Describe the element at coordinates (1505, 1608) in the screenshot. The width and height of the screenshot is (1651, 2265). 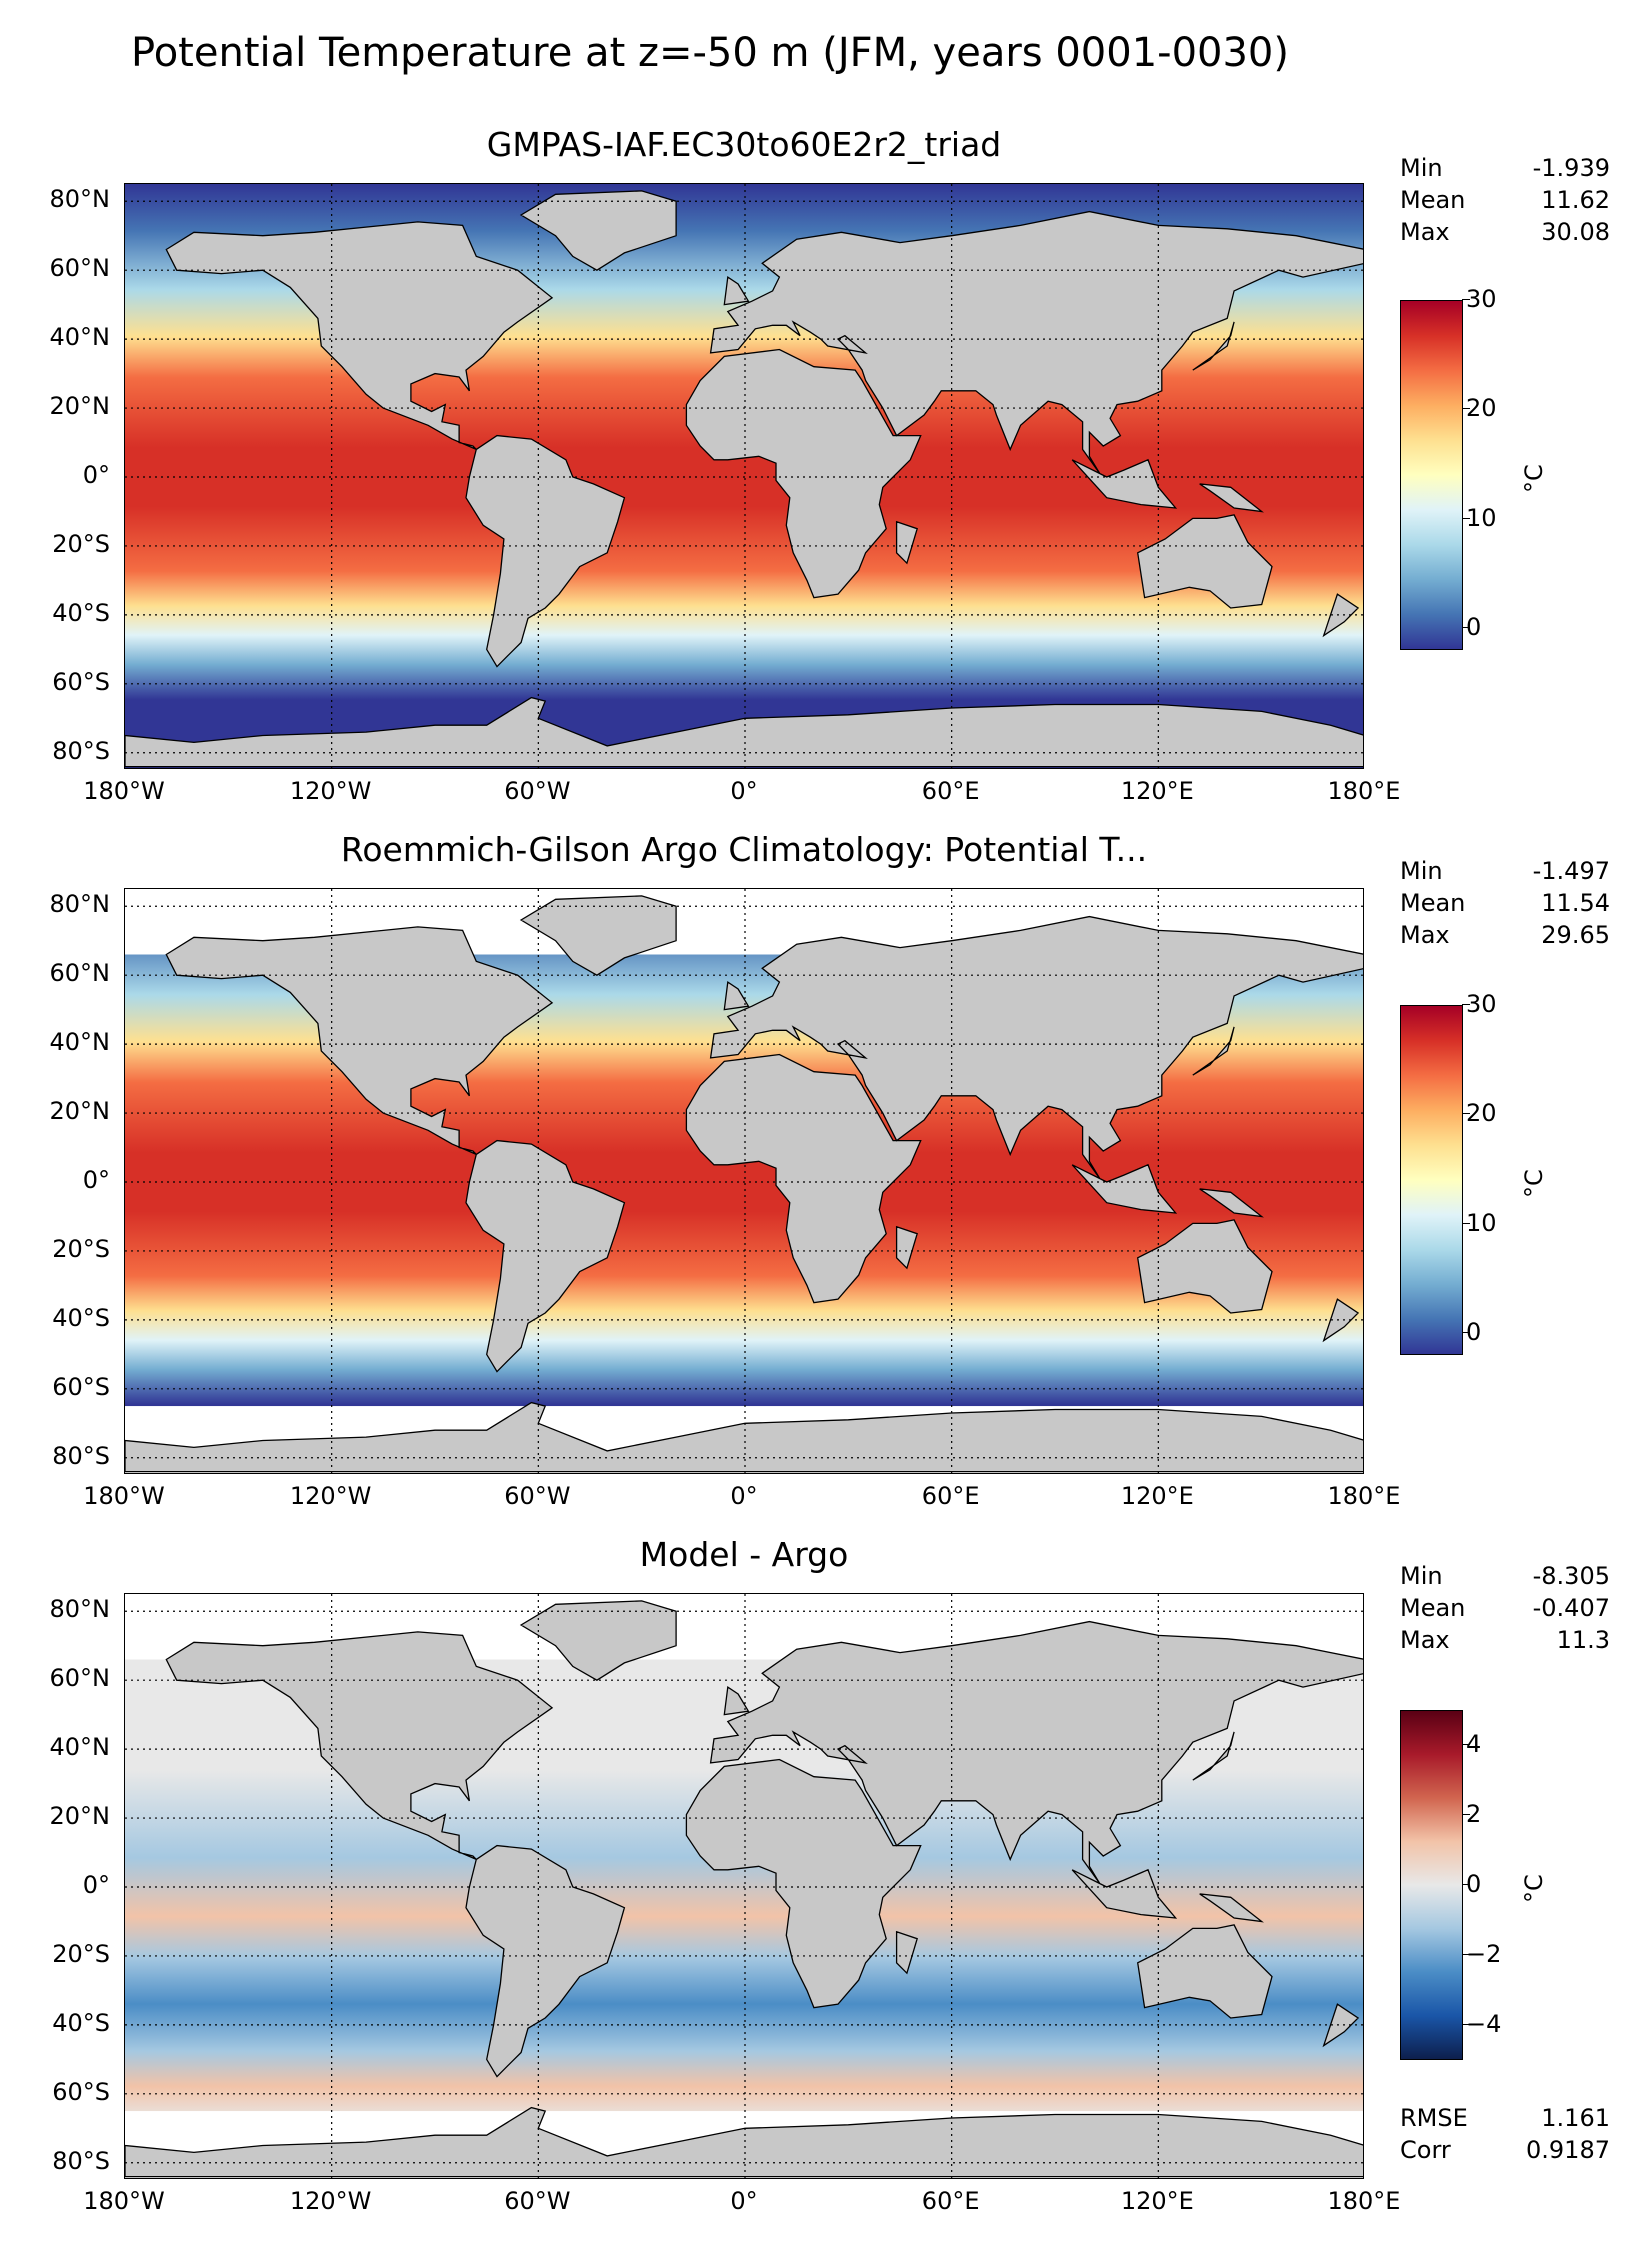
I see `panel-stats: Min -8.305 Mean -0.407 Max 11.3` at that location.